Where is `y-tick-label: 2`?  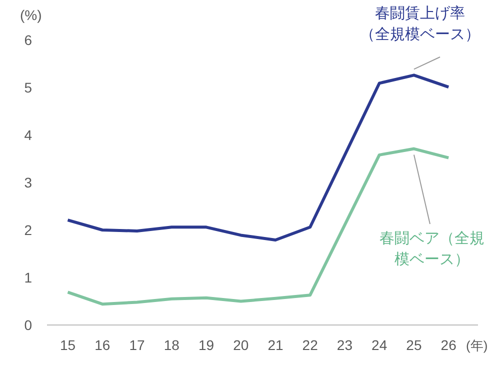 y-tick-label: 2 is located at coordinates (28, 230).